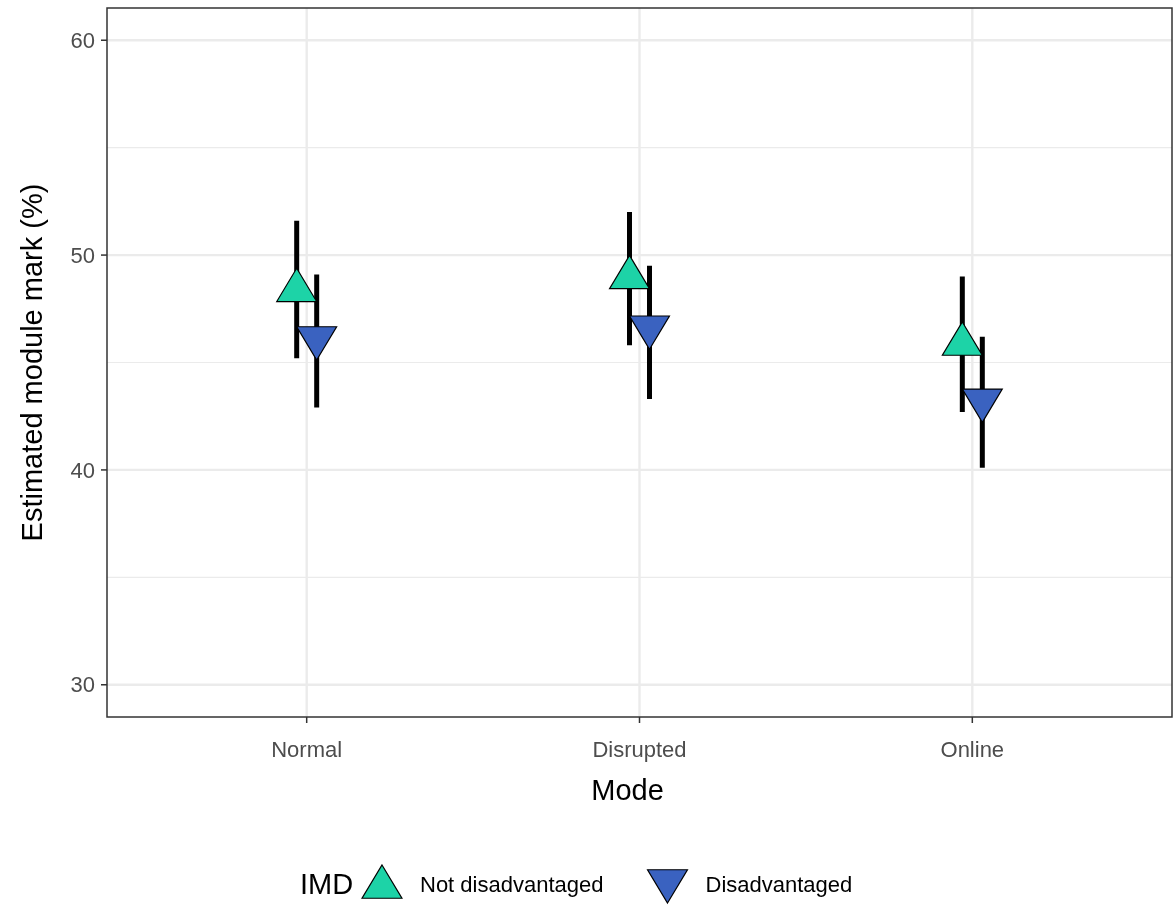 Image resolution: width=1174 pixels, height=911 pixels. Describe the element at coordinates (32, 362) in the screenshot. I see `y-axis-title: Estimated module mark (%)` at that location.